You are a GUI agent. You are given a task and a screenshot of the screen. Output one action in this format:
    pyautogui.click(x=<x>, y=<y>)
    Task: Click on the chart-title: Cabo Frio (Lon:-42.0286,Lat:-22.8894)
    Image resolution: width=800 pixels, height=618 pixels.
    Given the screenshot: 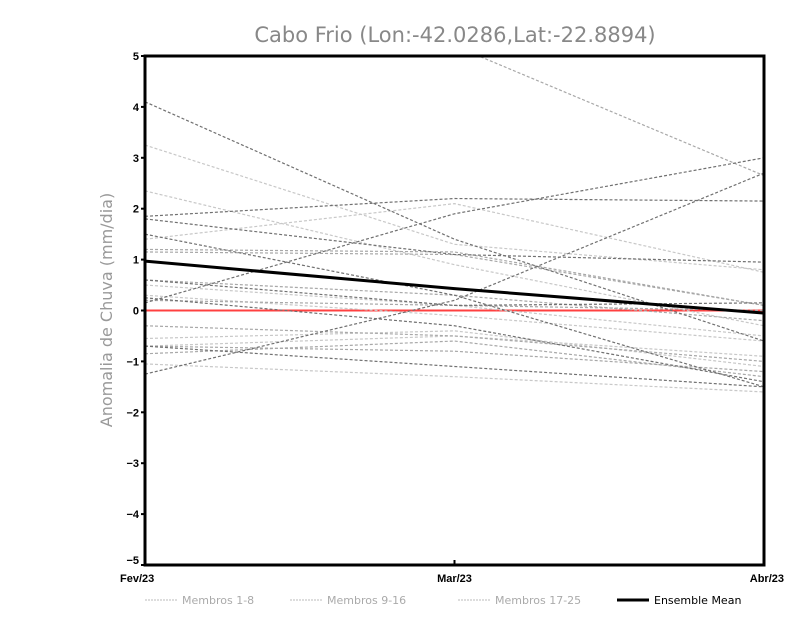 What is the action you would take?
    pyautogui.click(x=454, y=35)
    